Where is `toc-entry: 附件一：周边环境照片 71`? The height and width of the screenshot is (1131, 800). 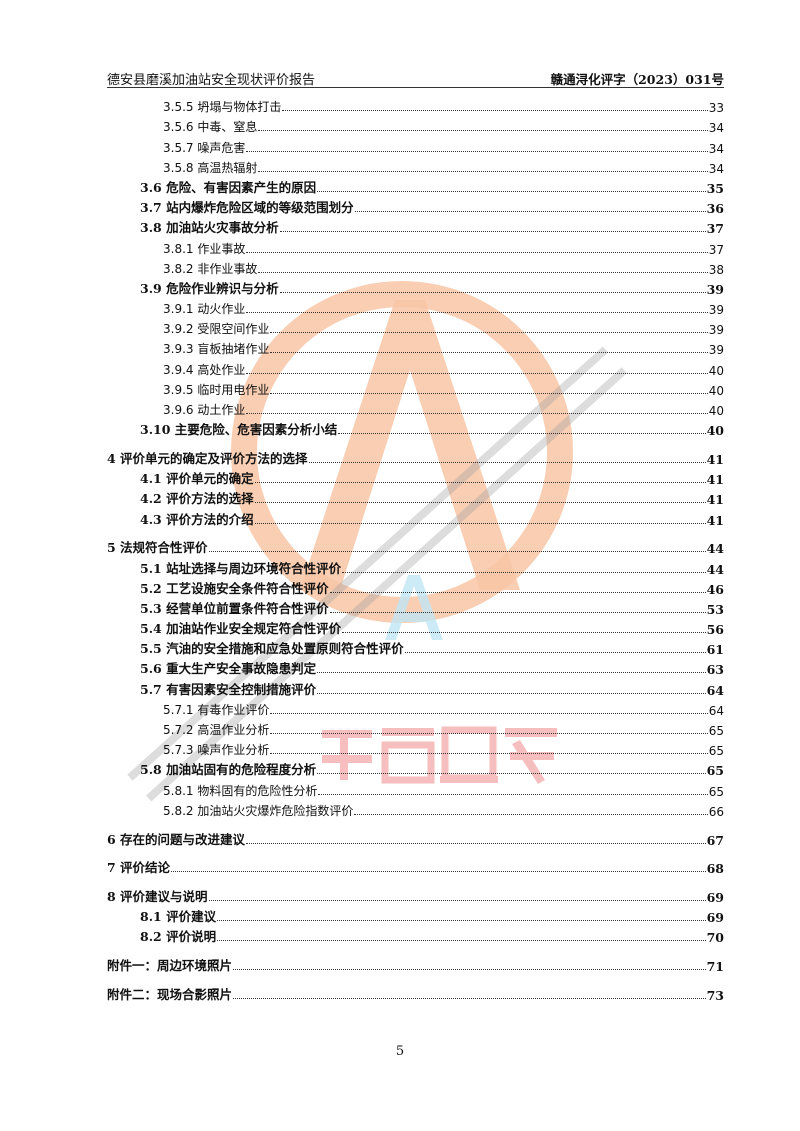
toc-entry: 附件一：周边环境照片 71 is located at coordinates (415, 964).